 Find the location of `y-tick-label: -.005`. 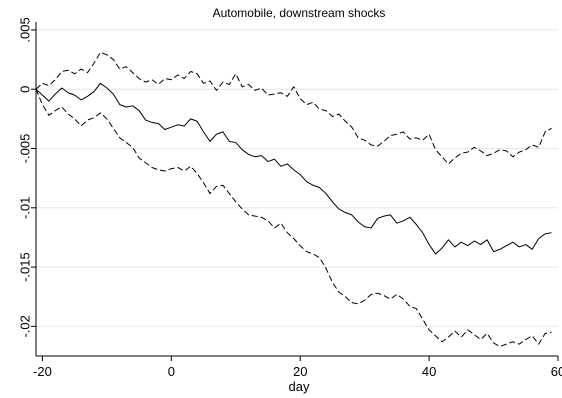

y-tick-label: -.005 is located at coordinates (25, 149).